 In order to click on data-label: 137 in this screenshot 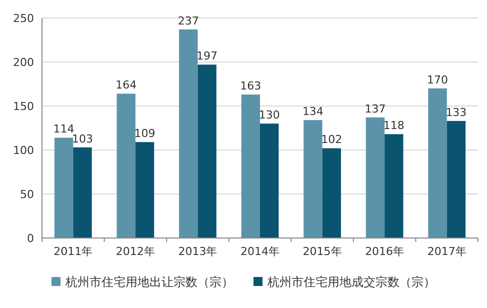, I will do `click(375, 109)`.